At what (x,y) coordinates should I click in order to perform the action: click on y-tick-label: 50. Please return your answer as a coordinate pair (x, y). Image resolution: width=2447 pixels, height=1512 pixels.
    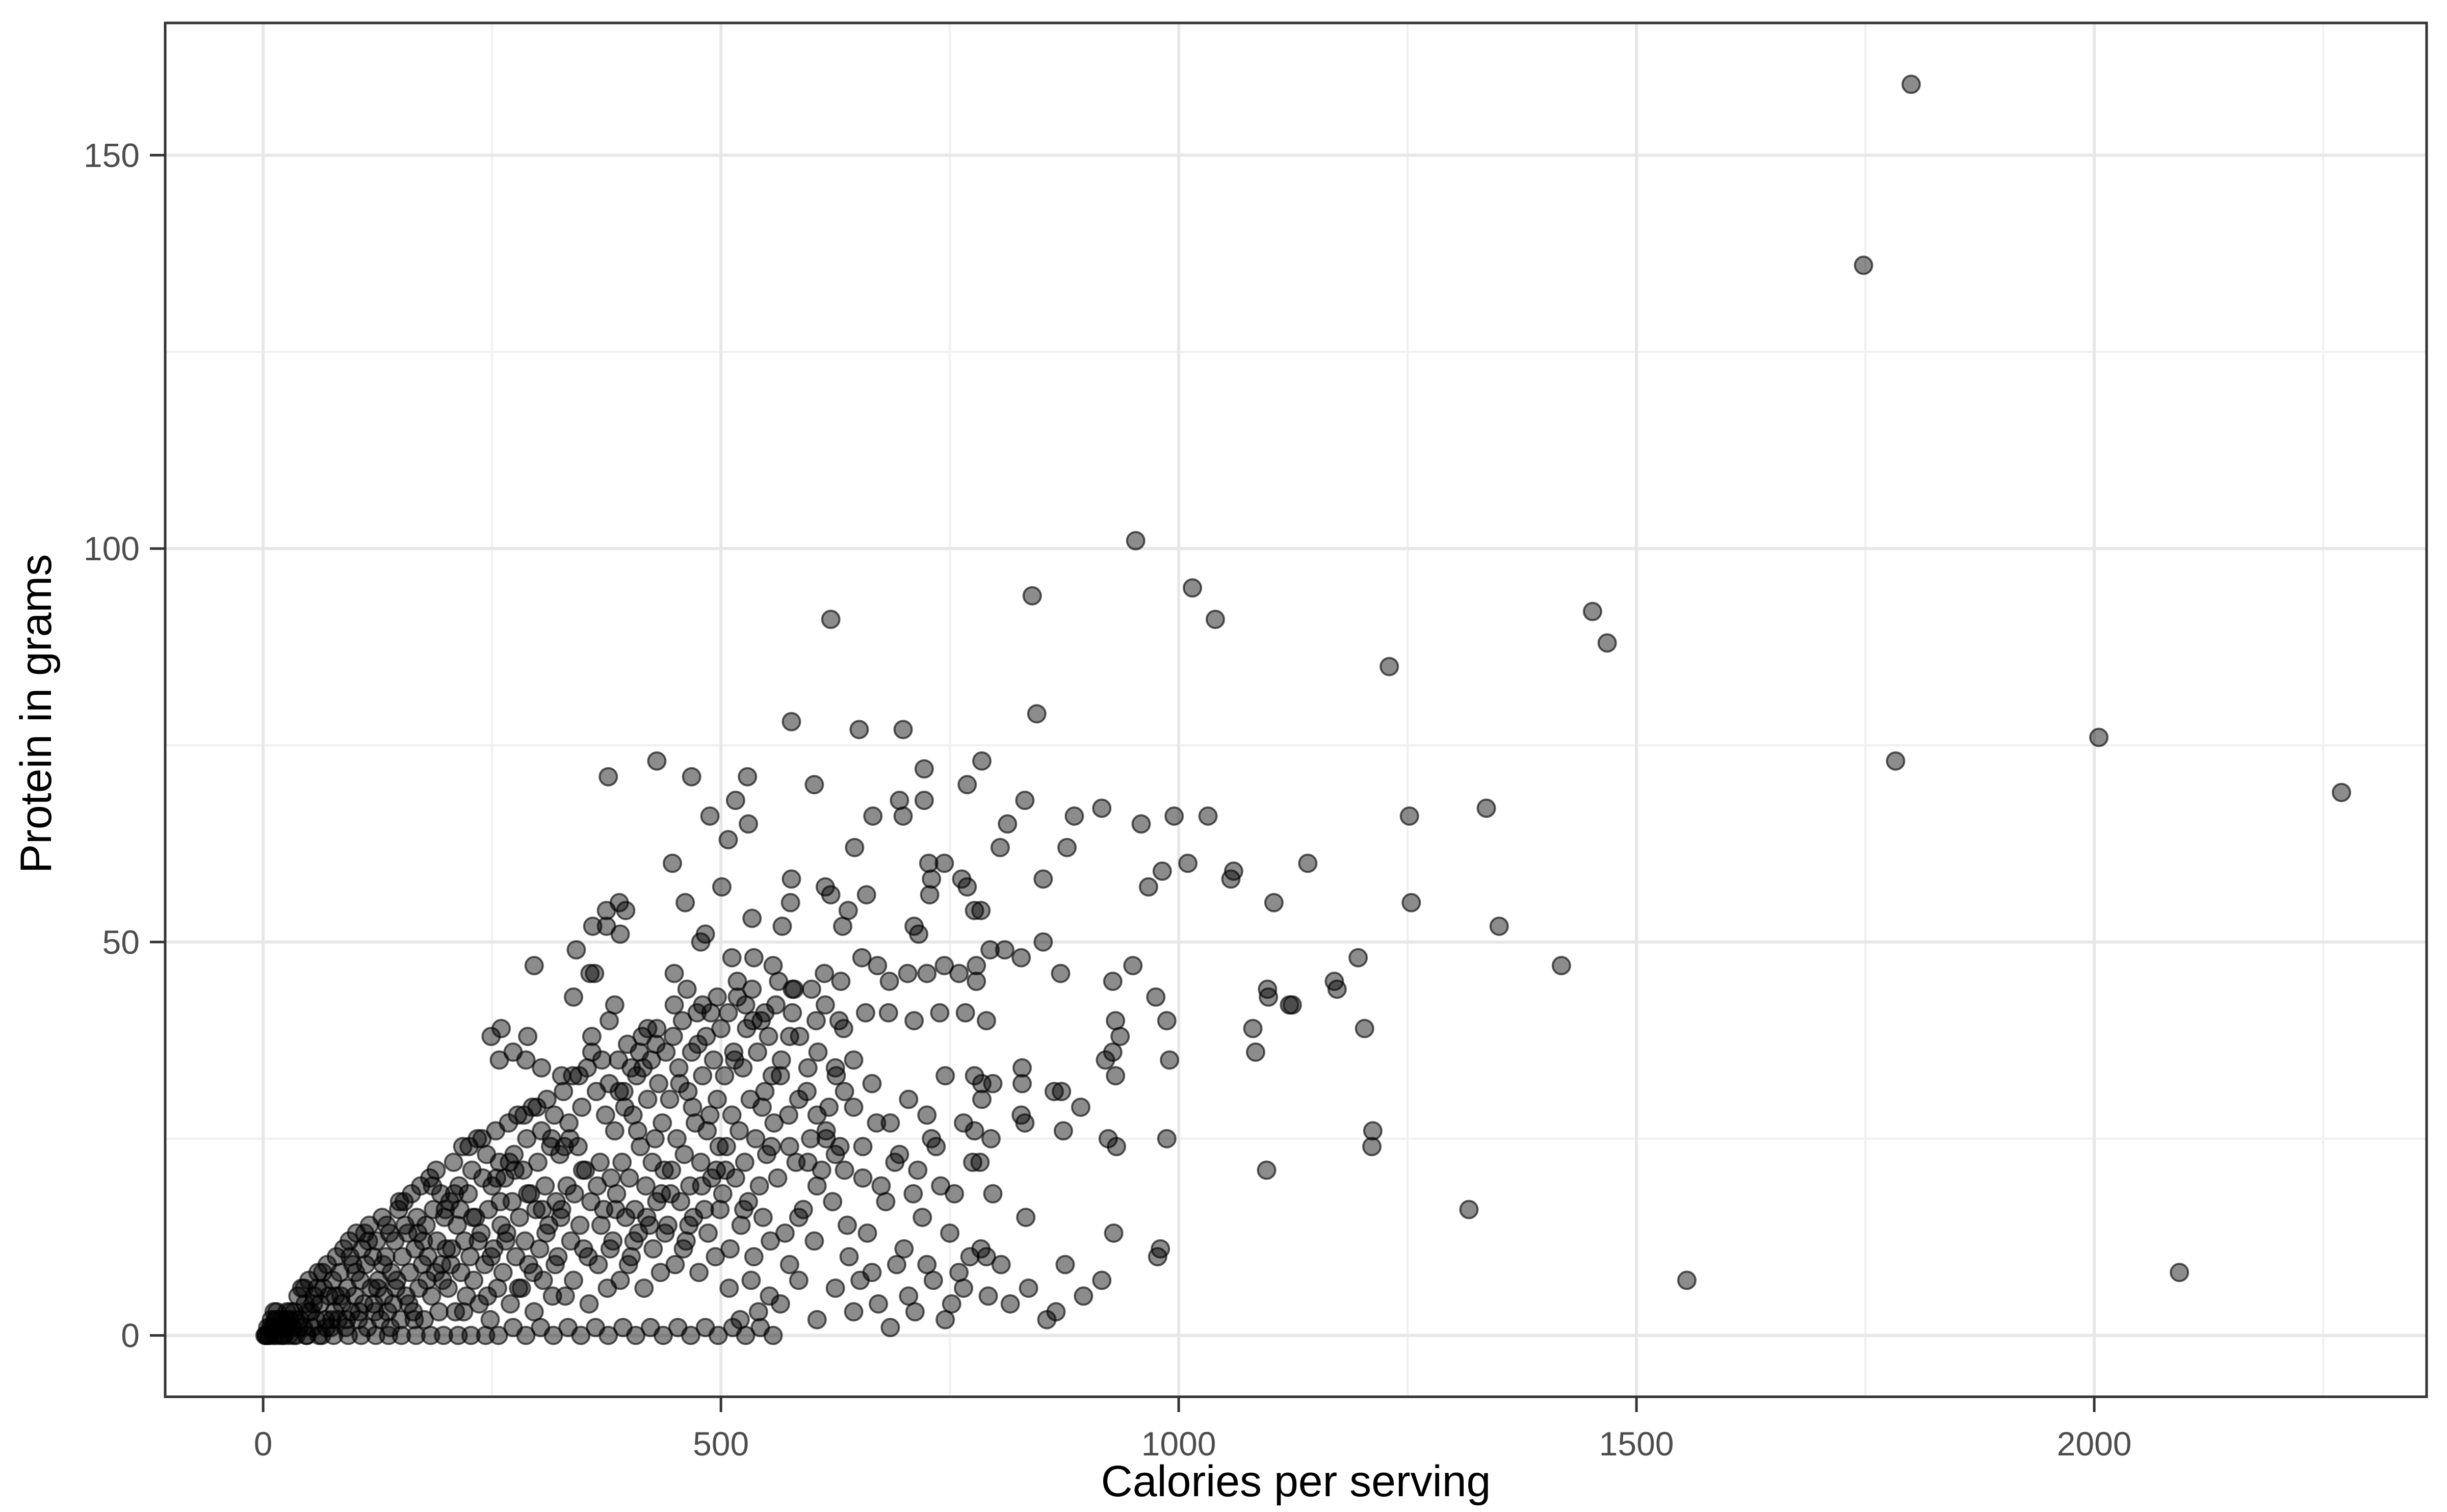
    Looking at the image, I should click on (121, 942).